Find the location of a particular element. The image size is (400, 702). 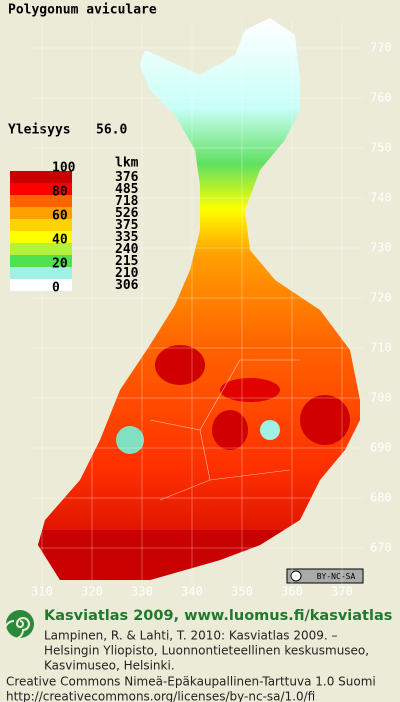

citation-line: Kasvimuseo, Helsinki. is located at coordinates (109, 666).